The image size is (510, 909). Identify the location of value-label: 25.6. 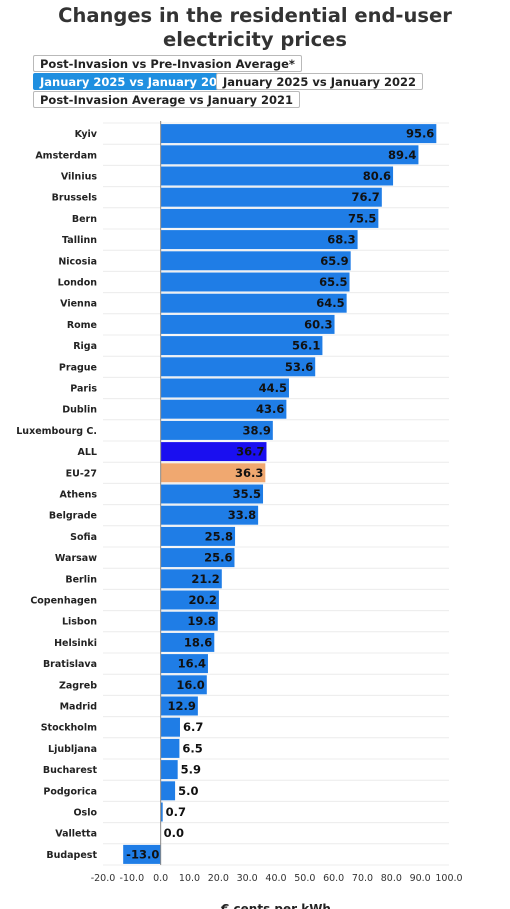
(218, 558).